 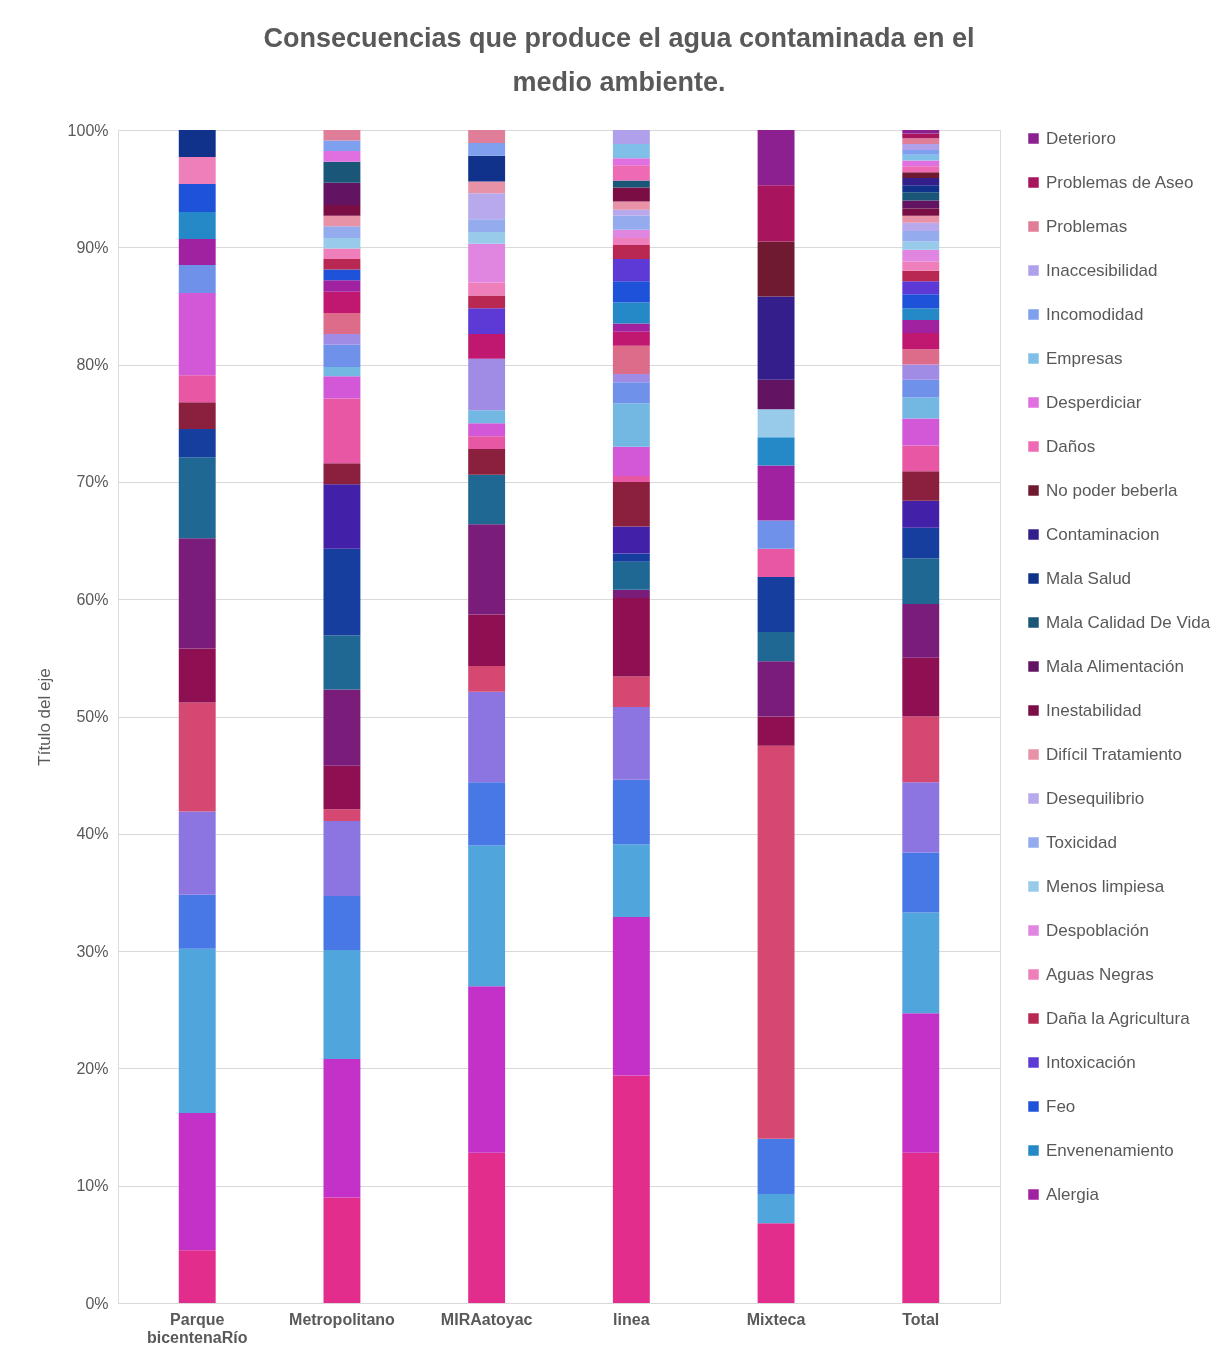 I want to click on legend-label: Alergia, so click(x=1073, y=1194).